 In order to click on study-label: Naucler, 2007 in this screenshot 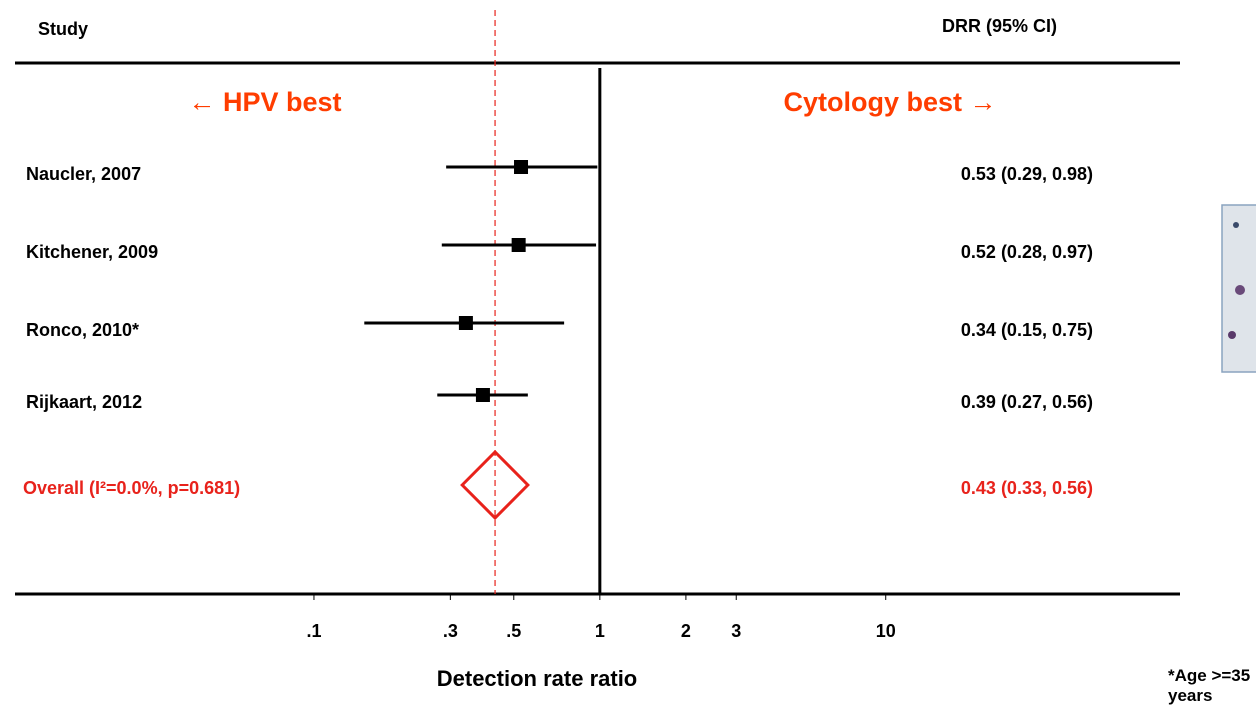, I will do `click(83, 174)`.